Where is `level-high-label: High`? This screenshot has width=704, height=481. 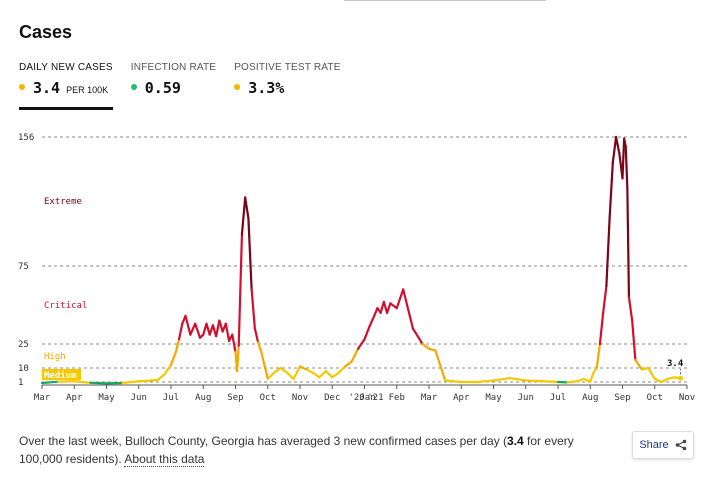 level-high-label: High is located at coordinates (55, 357).